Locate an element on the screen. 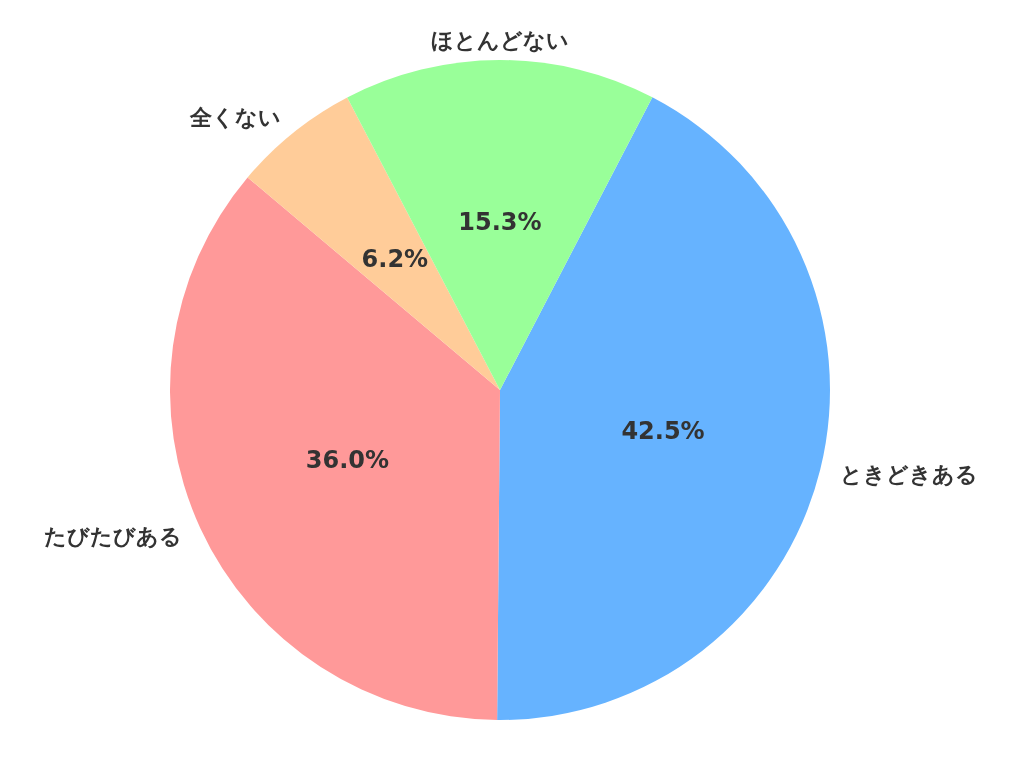 This screenshot has width=1024, height=768. data-label: 15.3% is located at coordinates (500, 222).